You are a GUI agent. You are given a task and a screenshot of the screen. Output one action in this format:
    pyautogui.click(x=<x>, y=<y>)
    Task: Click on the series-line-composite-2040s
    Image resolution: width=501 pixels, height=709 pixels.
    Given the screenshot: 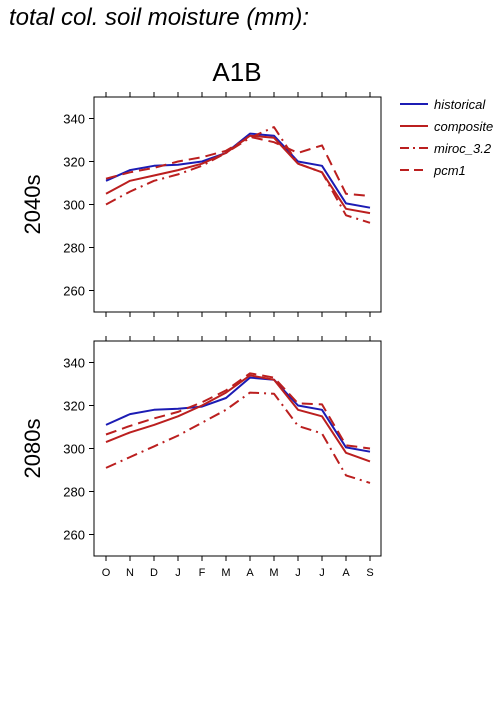 What is the action you would take?
    pyautogui.click(x=238, y=174)
    